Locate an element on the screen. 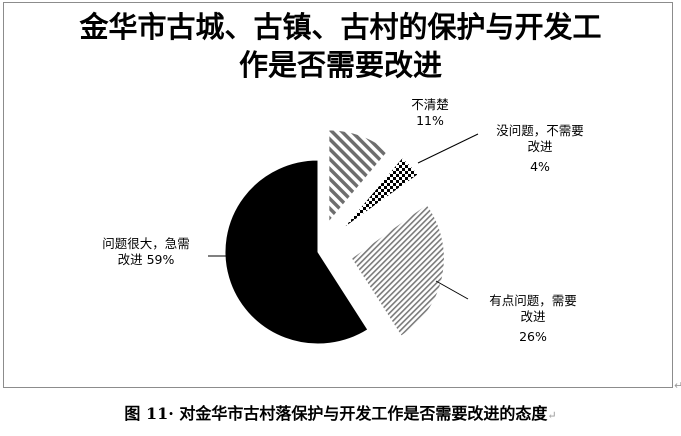 The width and height of the screenshot is (681, 436). paragraph-mark-icon: ↵ is located at coordinates (677, 385).